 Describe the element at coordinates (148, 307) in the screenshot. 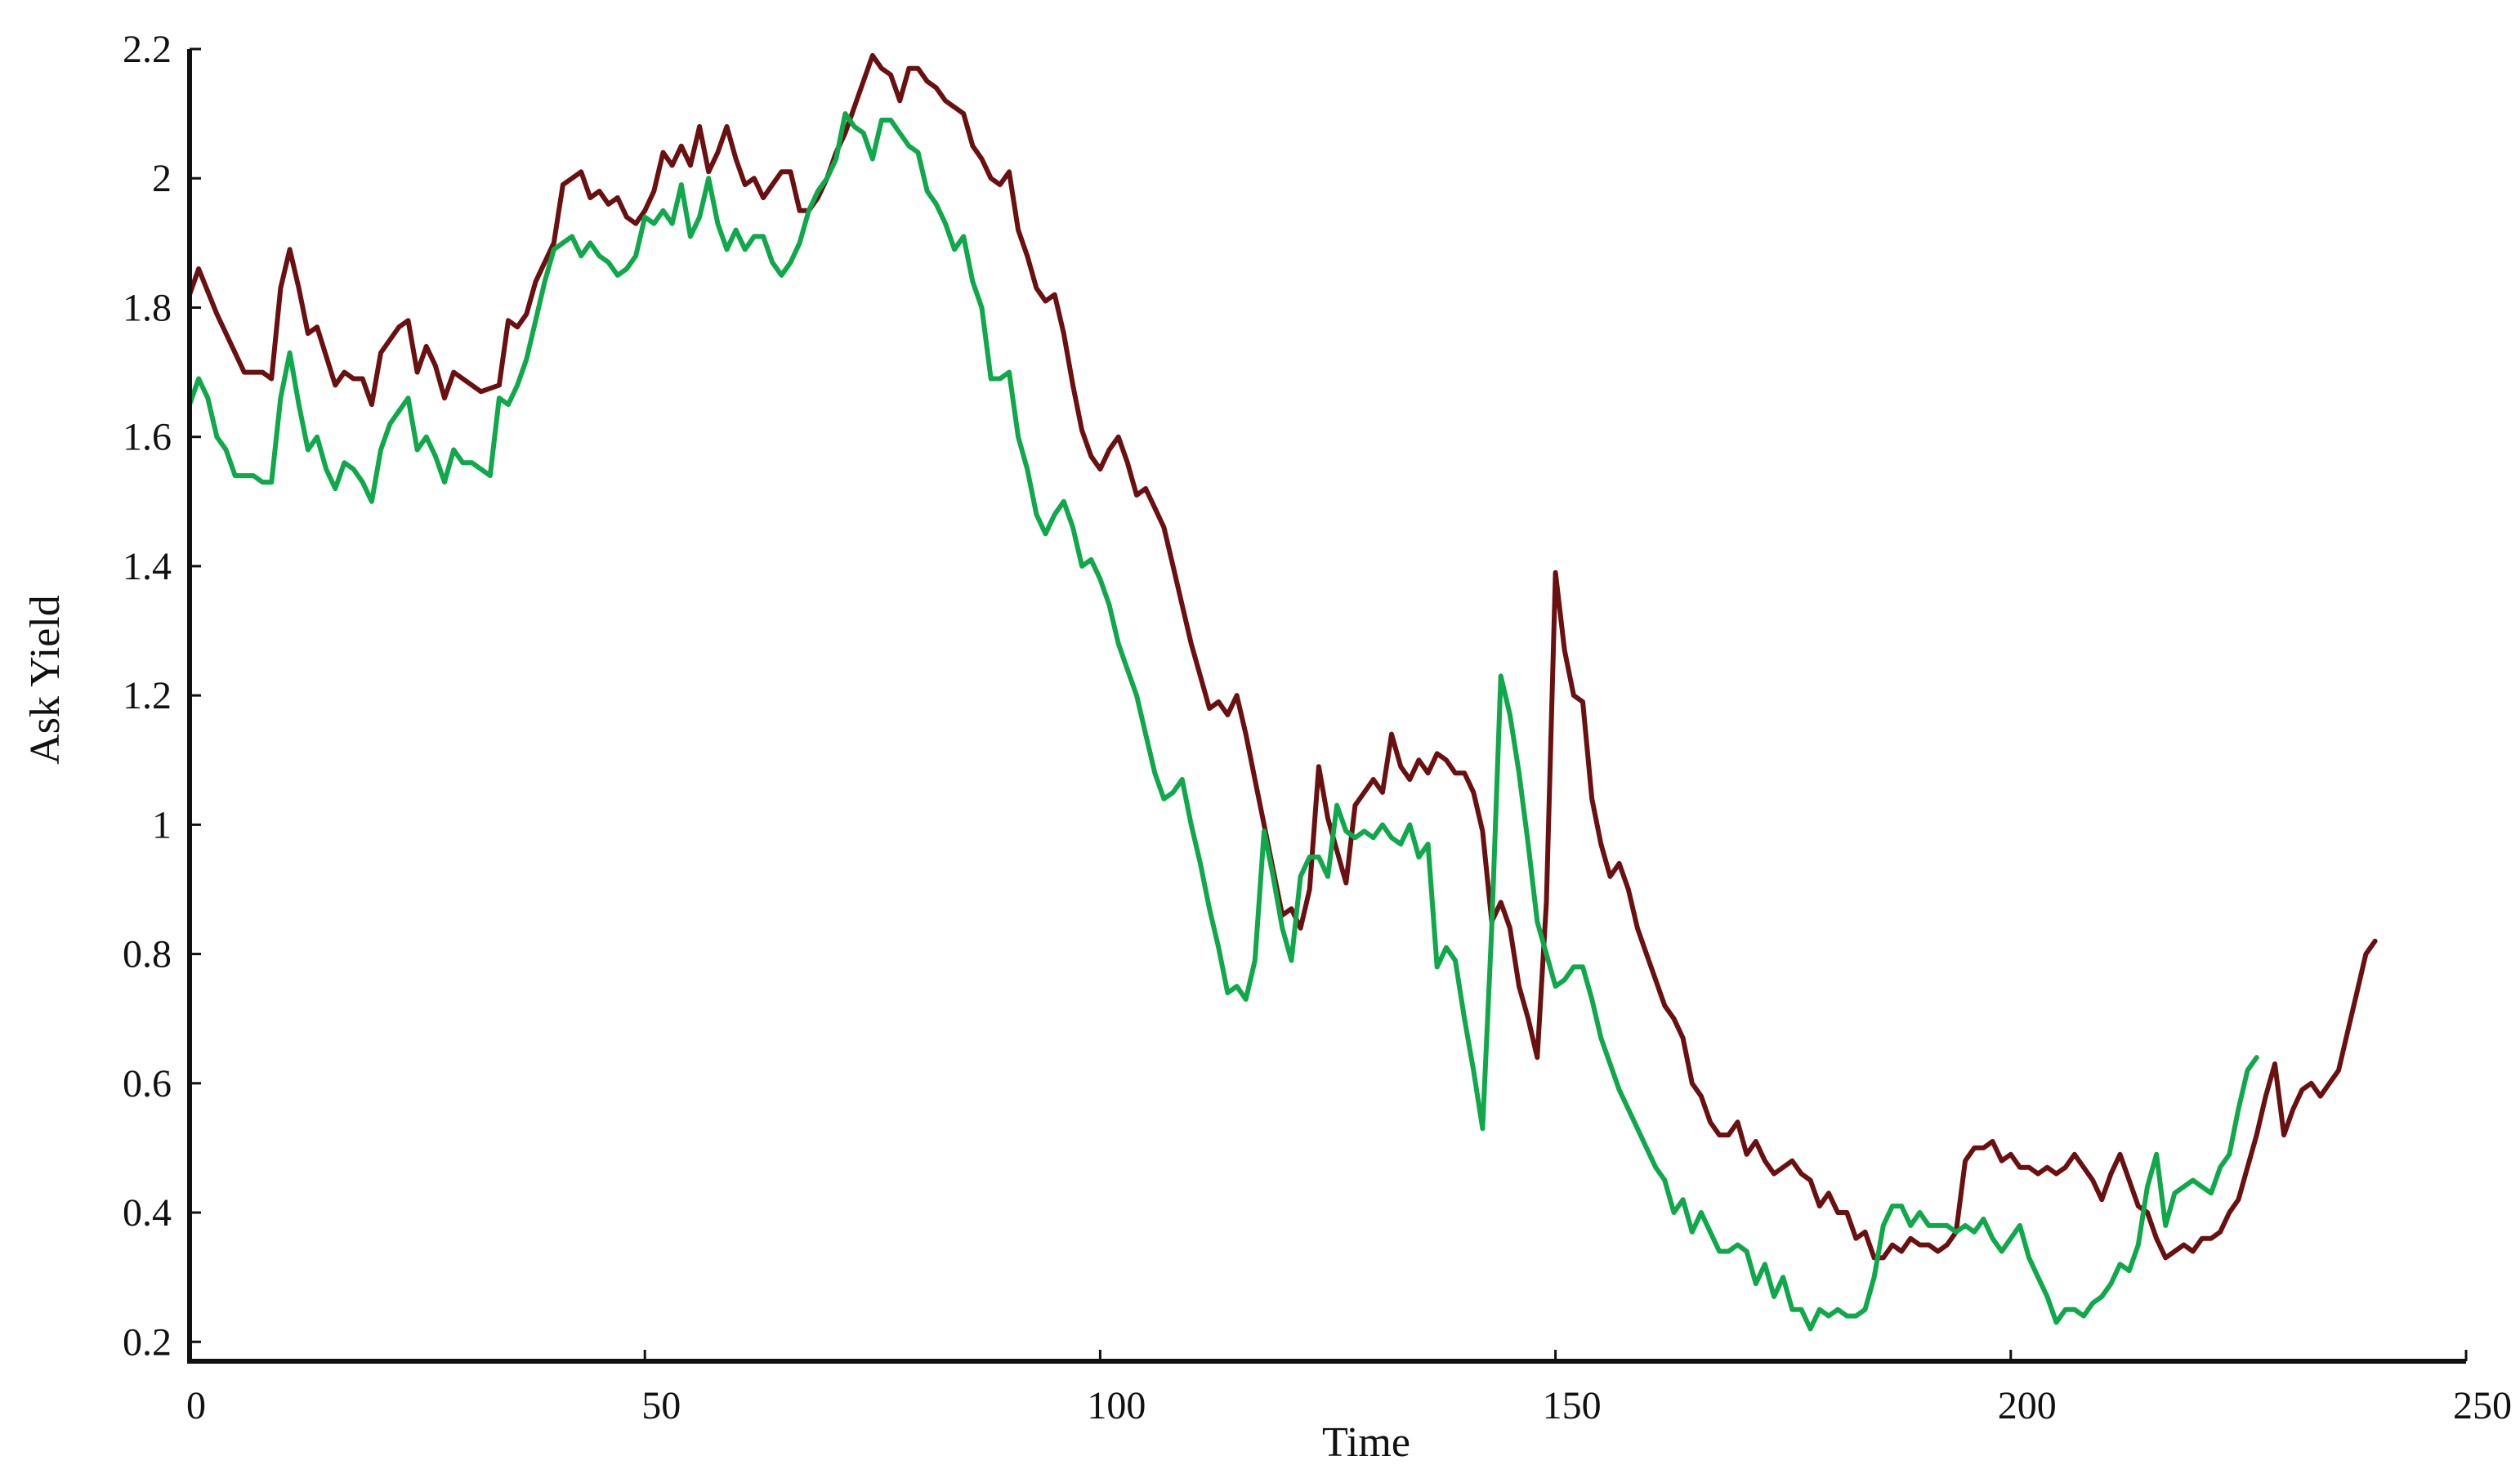

I see `y-tick-label: 1.8` at that location.